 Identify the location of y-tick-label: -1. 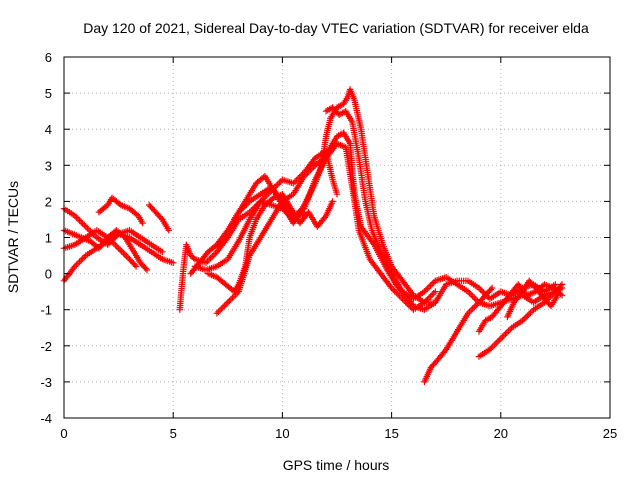
(46, 310).